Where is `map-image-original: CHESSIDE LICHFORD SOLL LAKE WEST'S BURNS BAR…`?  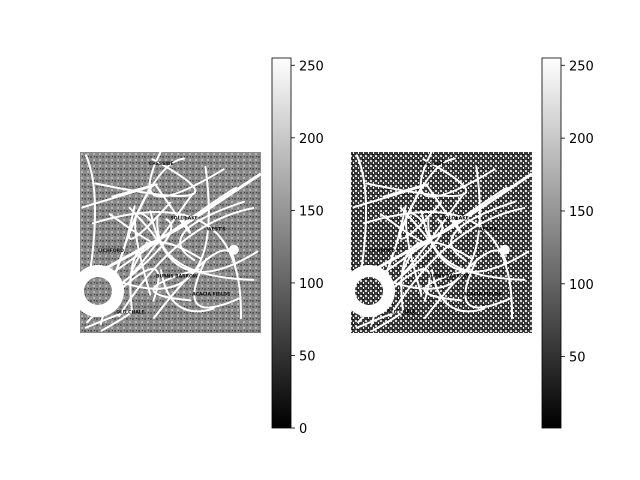 map-image-original: CHESSIDE LICHFORD SOLL LAKE WEST'S BURNS BAR… is located at coordinates (167, 242).